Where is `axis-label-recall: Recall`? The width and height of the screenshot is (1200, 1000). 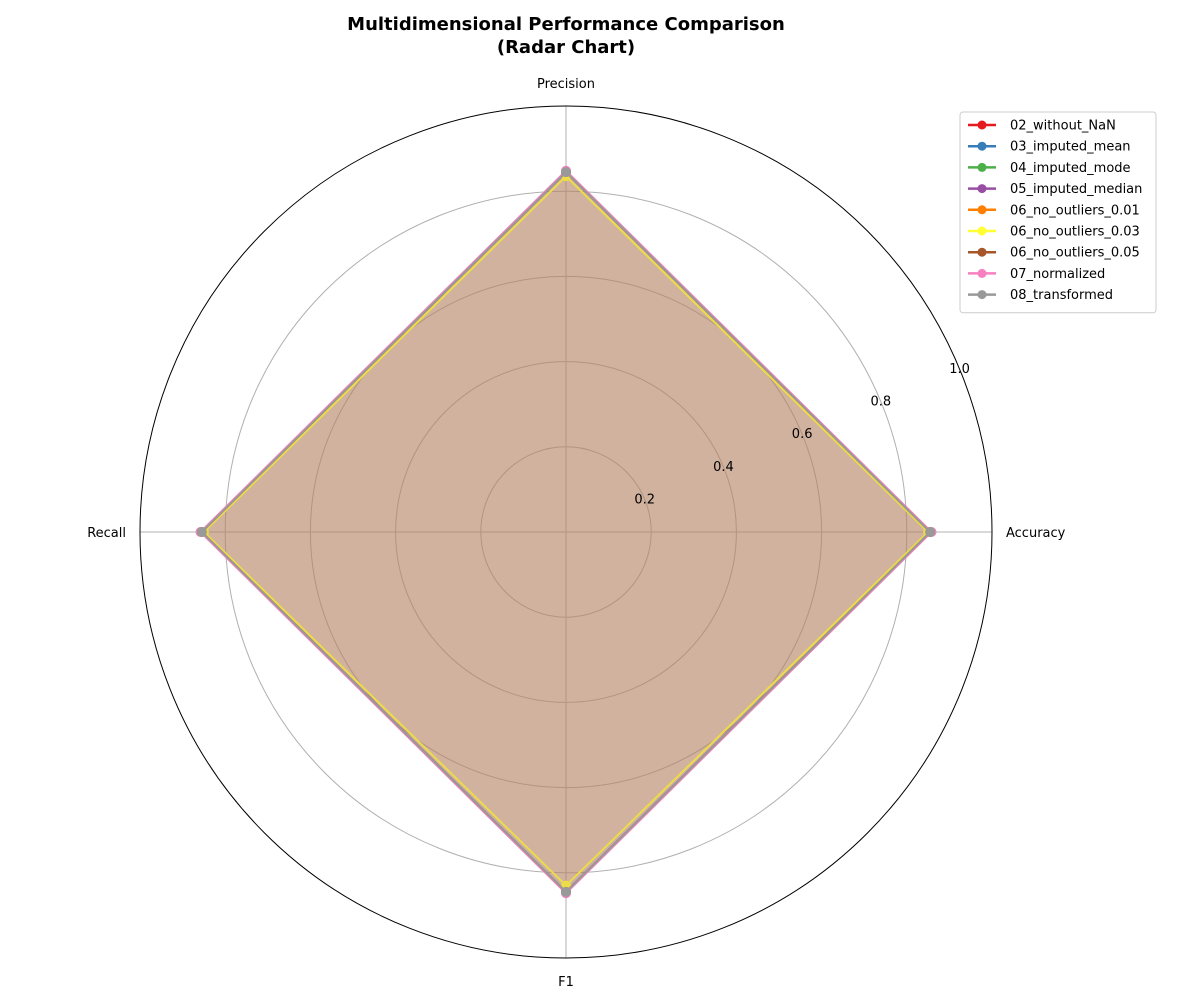 axis-label-recall: Recall is located at coordinates (106, 533).